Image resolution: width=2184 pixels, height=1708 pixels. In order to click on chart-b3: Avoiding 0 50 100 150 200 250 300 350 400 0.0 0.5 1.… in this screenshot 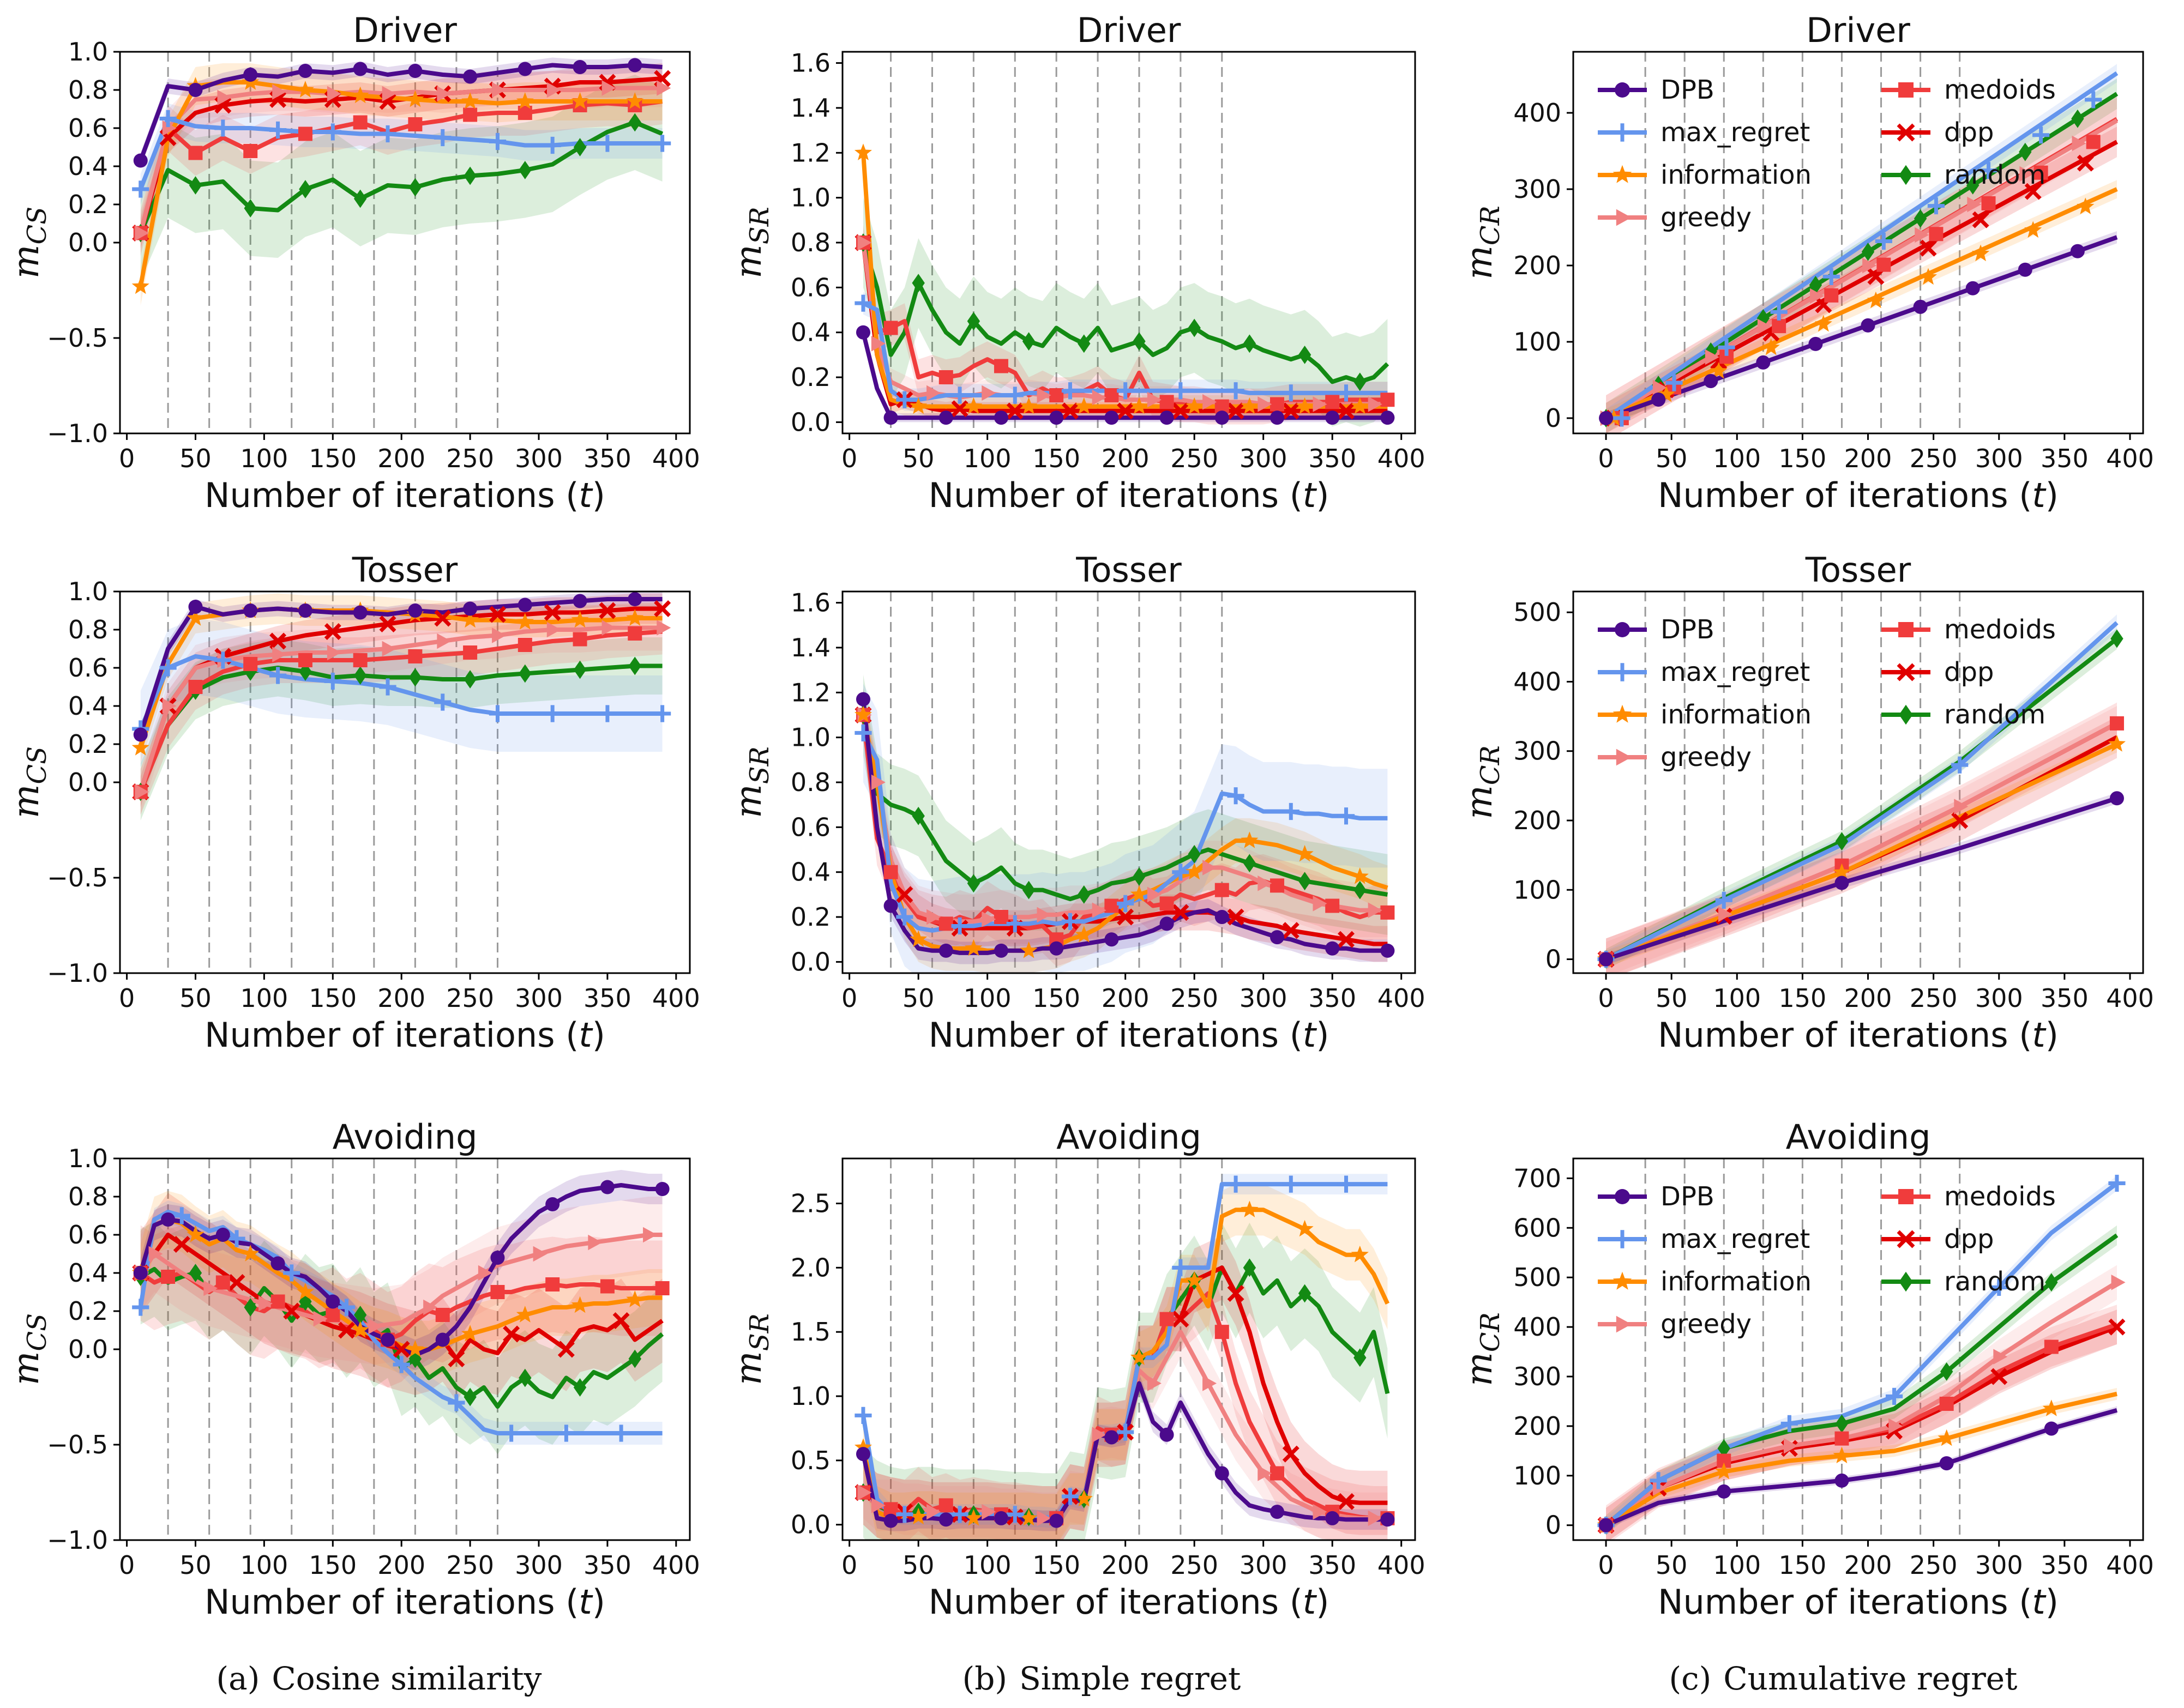, I will do `click(1076, 1369)`.